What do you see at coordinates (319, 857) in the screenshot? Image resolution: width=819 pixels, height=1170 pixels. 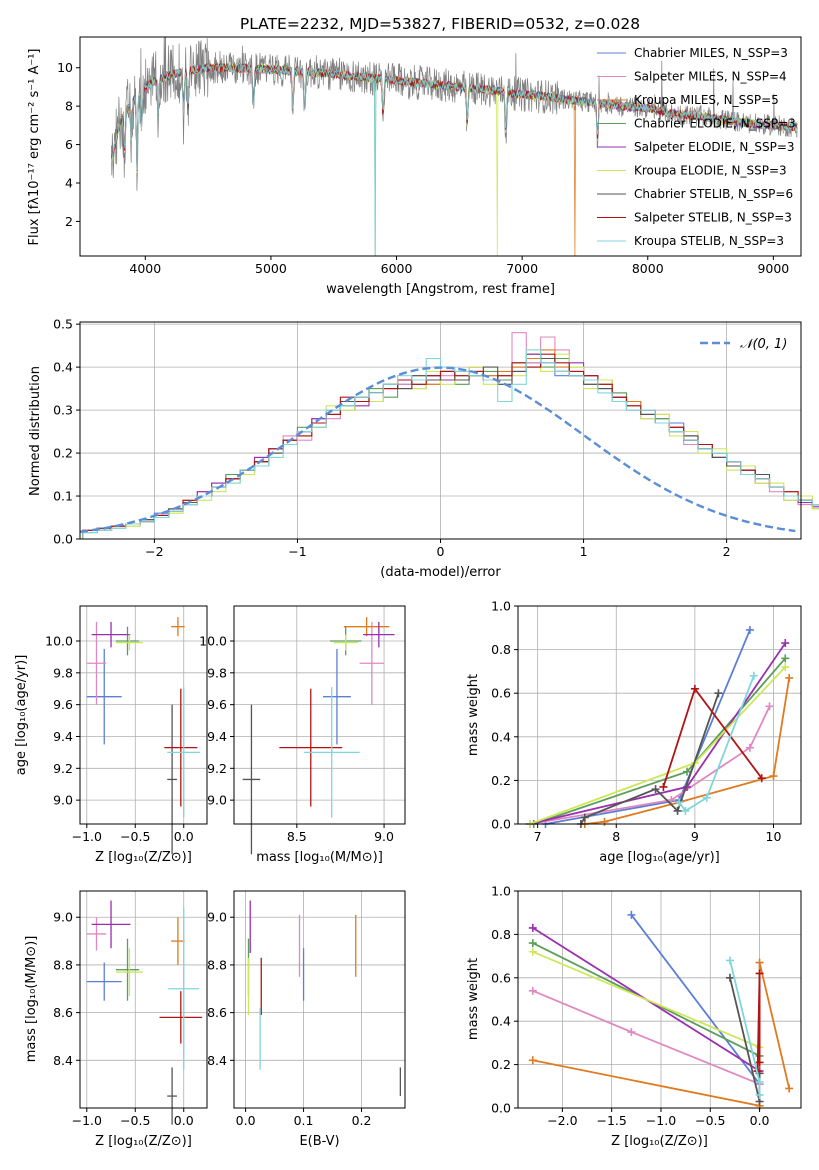 I see `x-axis-label: mass [log₁₀(M/M⊙)]` at bounding box center [319, 857].